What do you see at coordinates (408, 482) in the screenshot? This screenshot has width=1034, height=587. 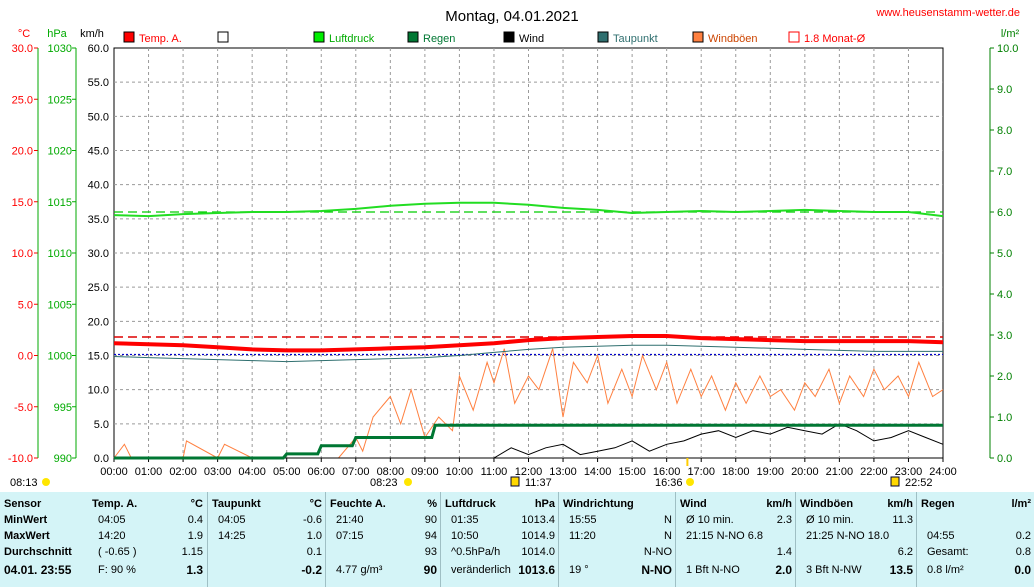 I see `sun-icon` at bounding box center [408, 482].